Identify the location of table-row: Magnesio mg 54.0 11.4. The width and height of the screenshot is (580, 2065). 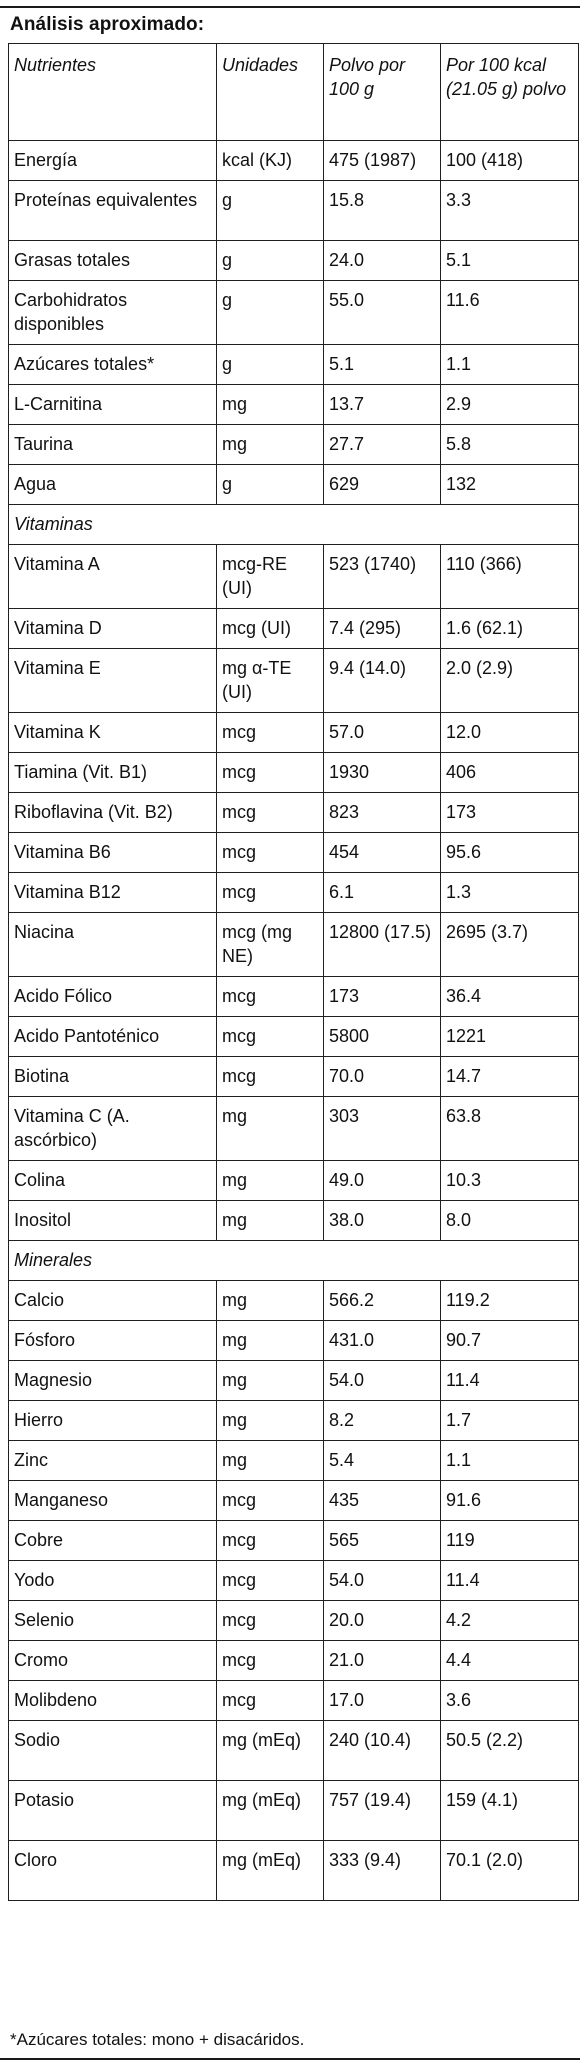
(293, 1380).